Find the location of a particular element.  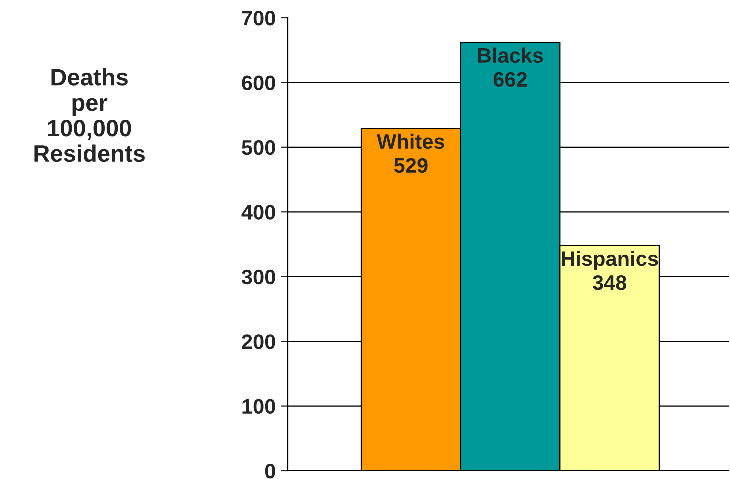

y-tick-label: 200 is located at coordinates (259, 342).